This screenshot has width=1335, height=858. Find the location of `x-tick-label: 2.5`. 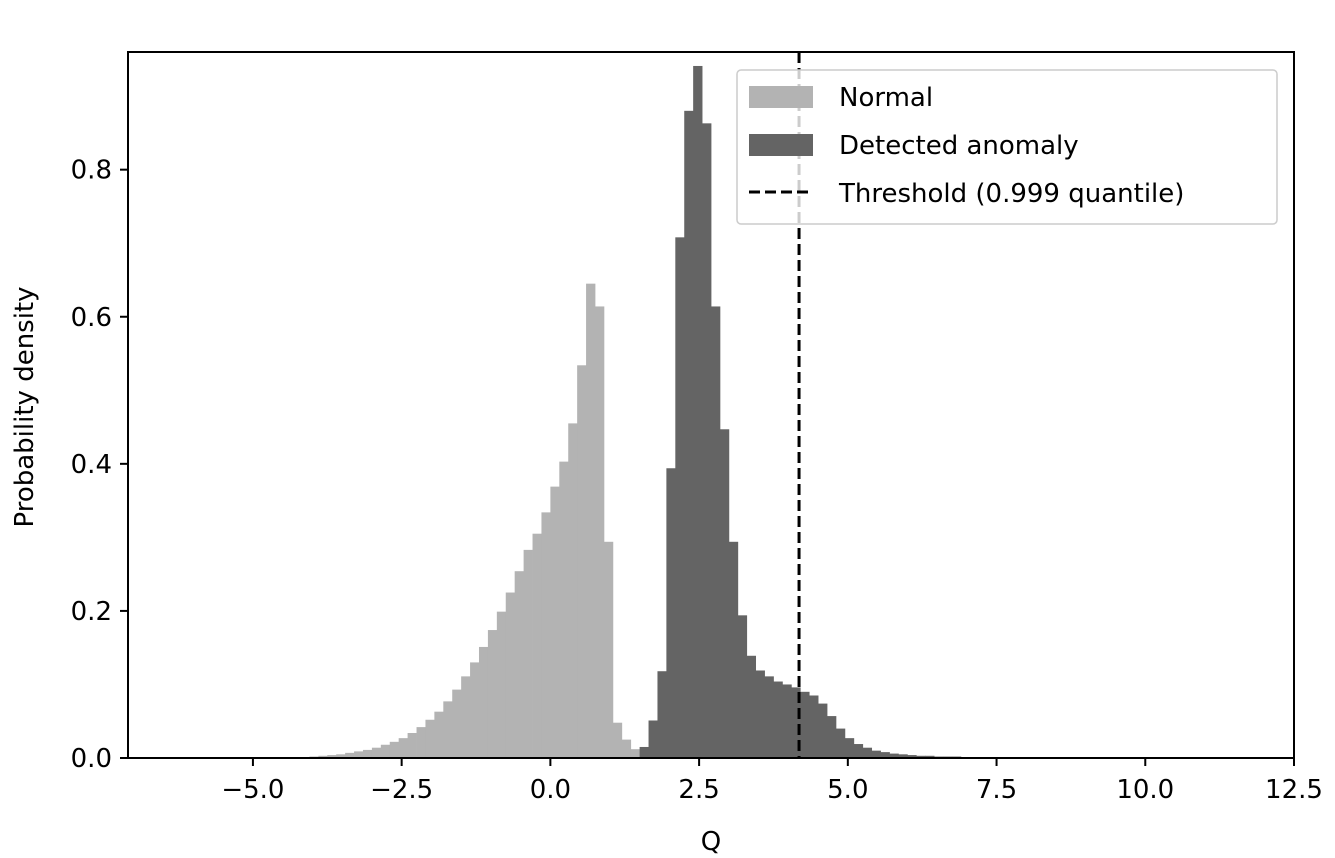

x-tick-label: 2.5 is located at coordinates (698, 790).